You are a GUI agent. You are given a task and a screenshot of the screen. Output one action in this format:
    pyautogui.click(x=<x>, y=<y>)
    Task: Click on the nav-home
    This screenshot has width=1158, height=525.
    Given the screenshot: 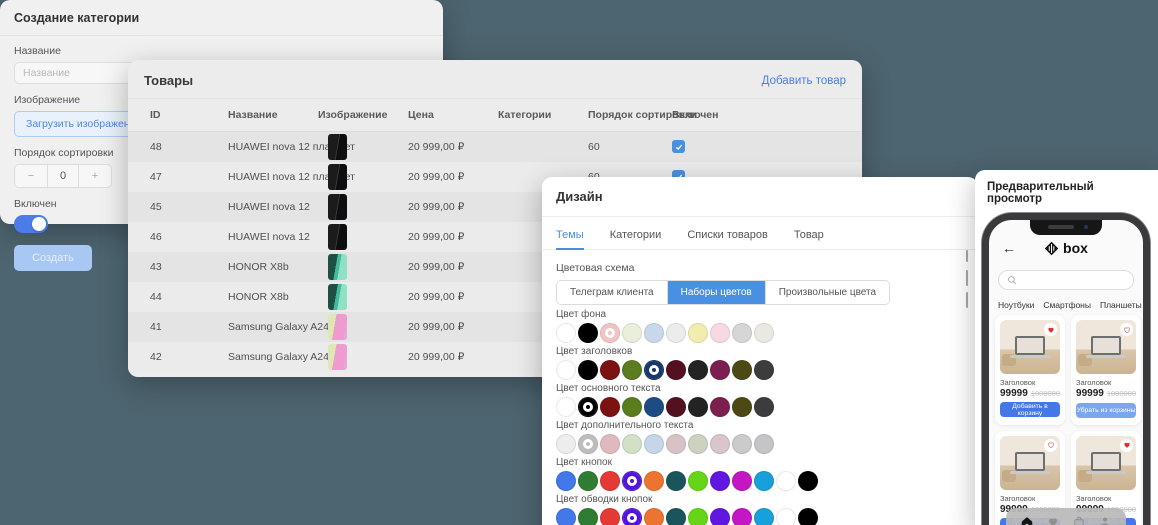 What is the action you would take?
    pyautogui.click(x=1027, y=520)
    